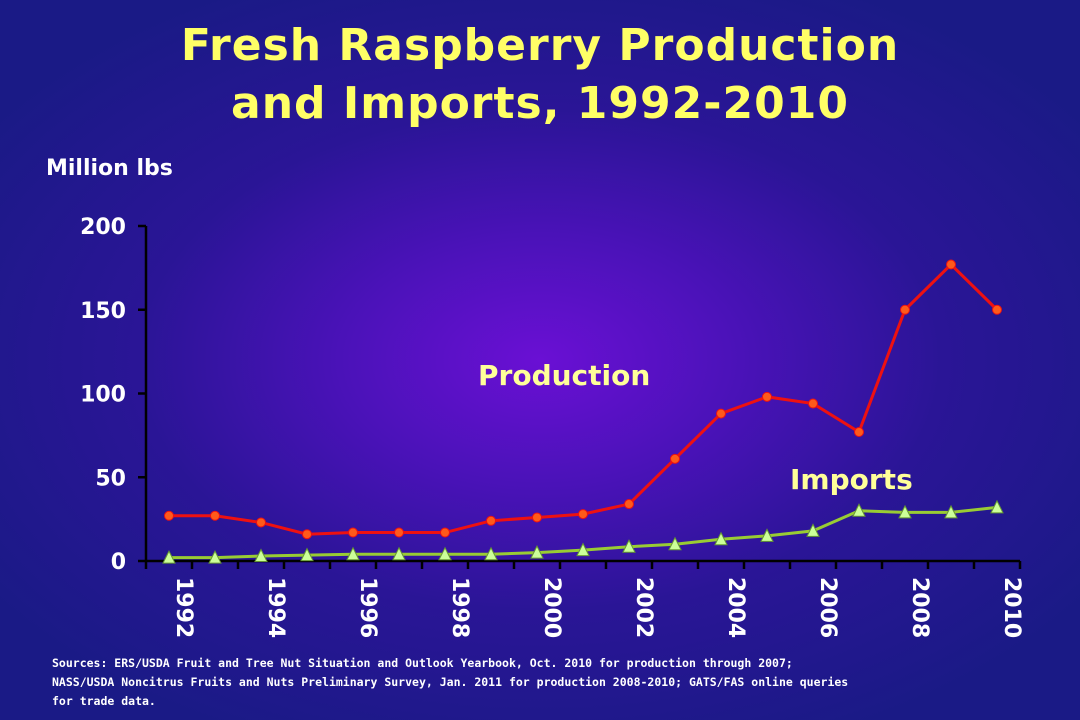  I want to click on x-tick-label: 1998, so click(459, 607).